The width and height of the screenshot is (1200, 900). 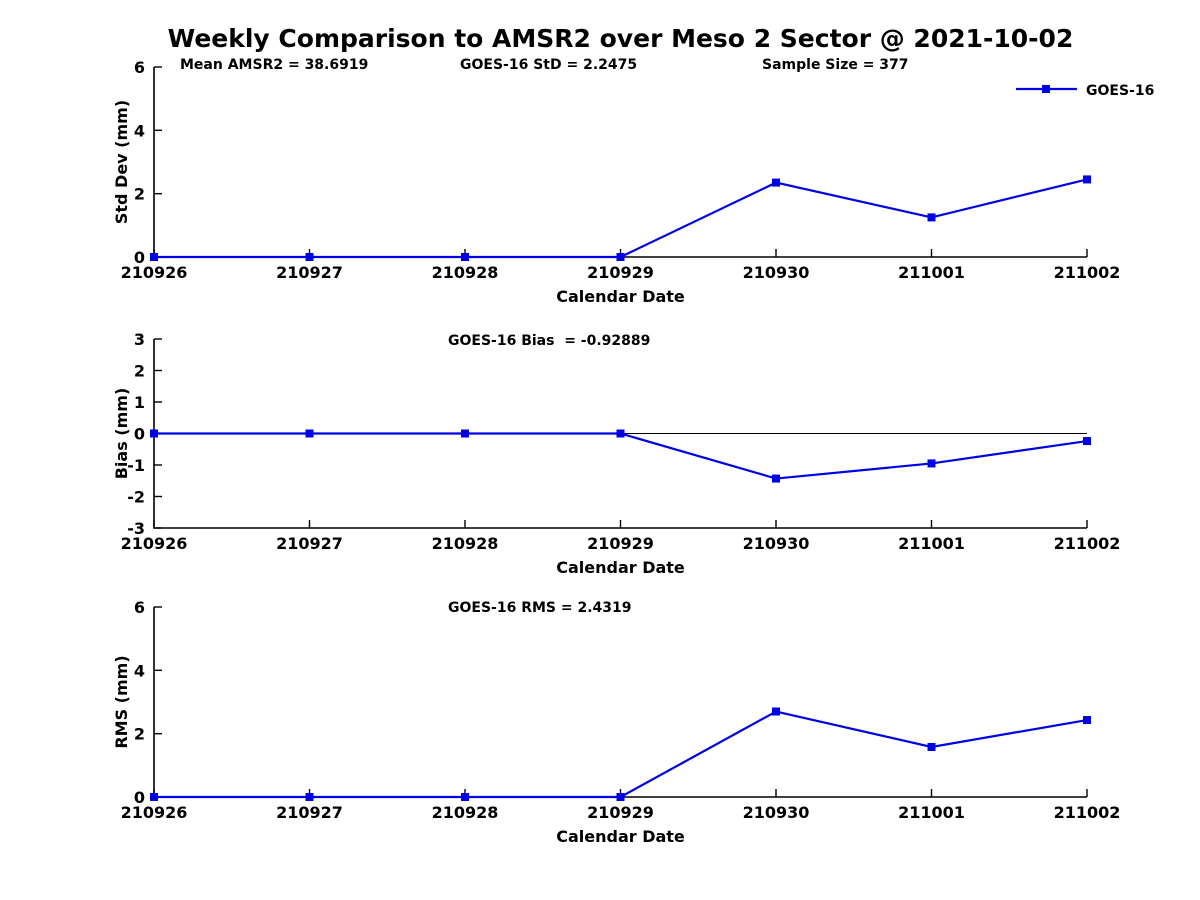 I want to click on y-tick-label: -2, so click(x=136, y=497).